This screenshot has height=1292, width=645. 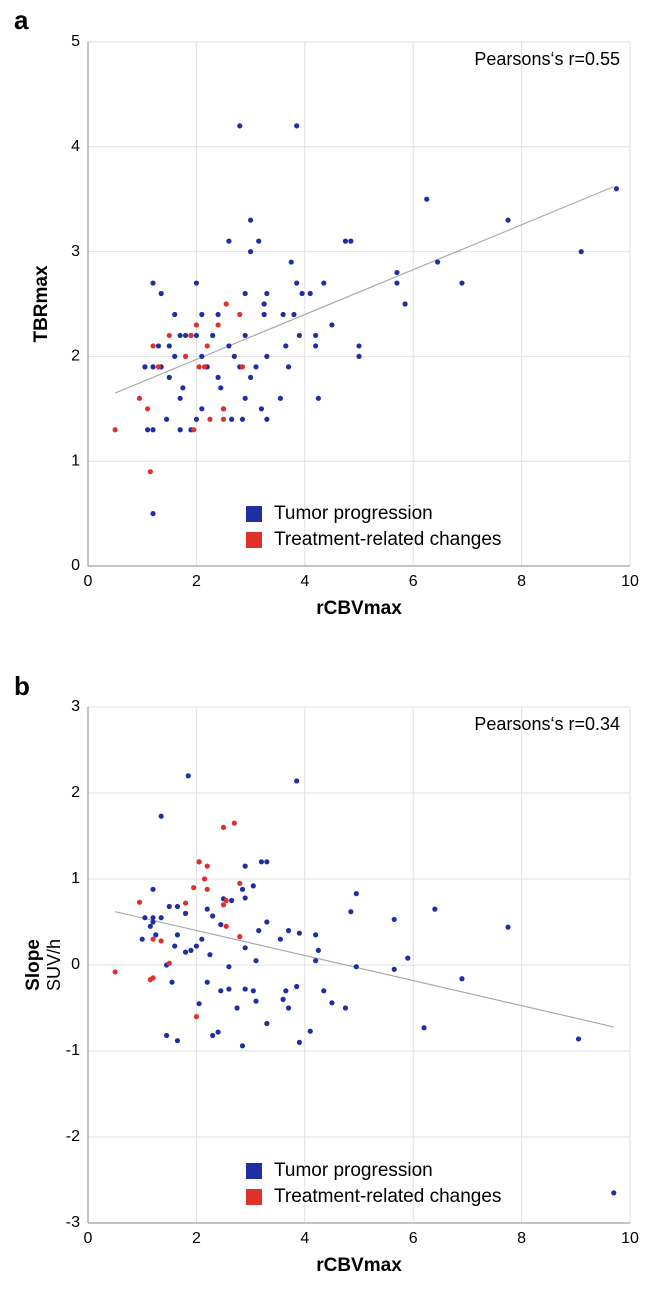 I want to click on y-tick-label: -2, so click(x=73, y=1136).